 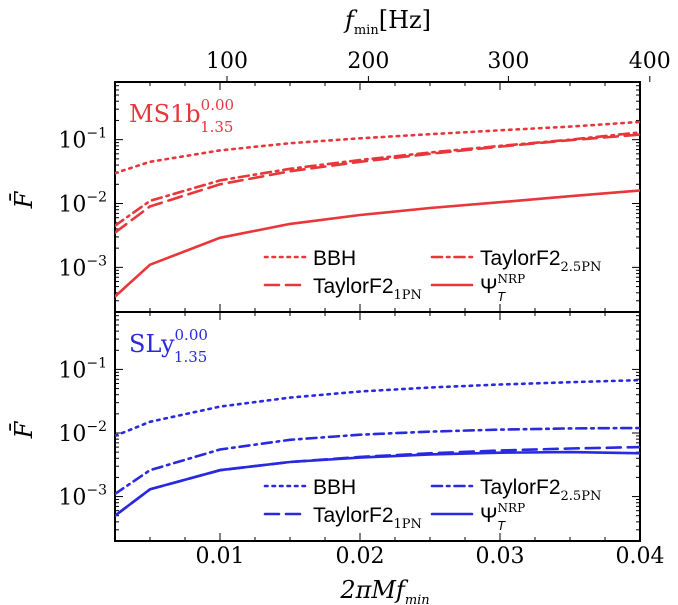 I want to click on y-axis-label-top: F̄, so click(x=24, y=199).